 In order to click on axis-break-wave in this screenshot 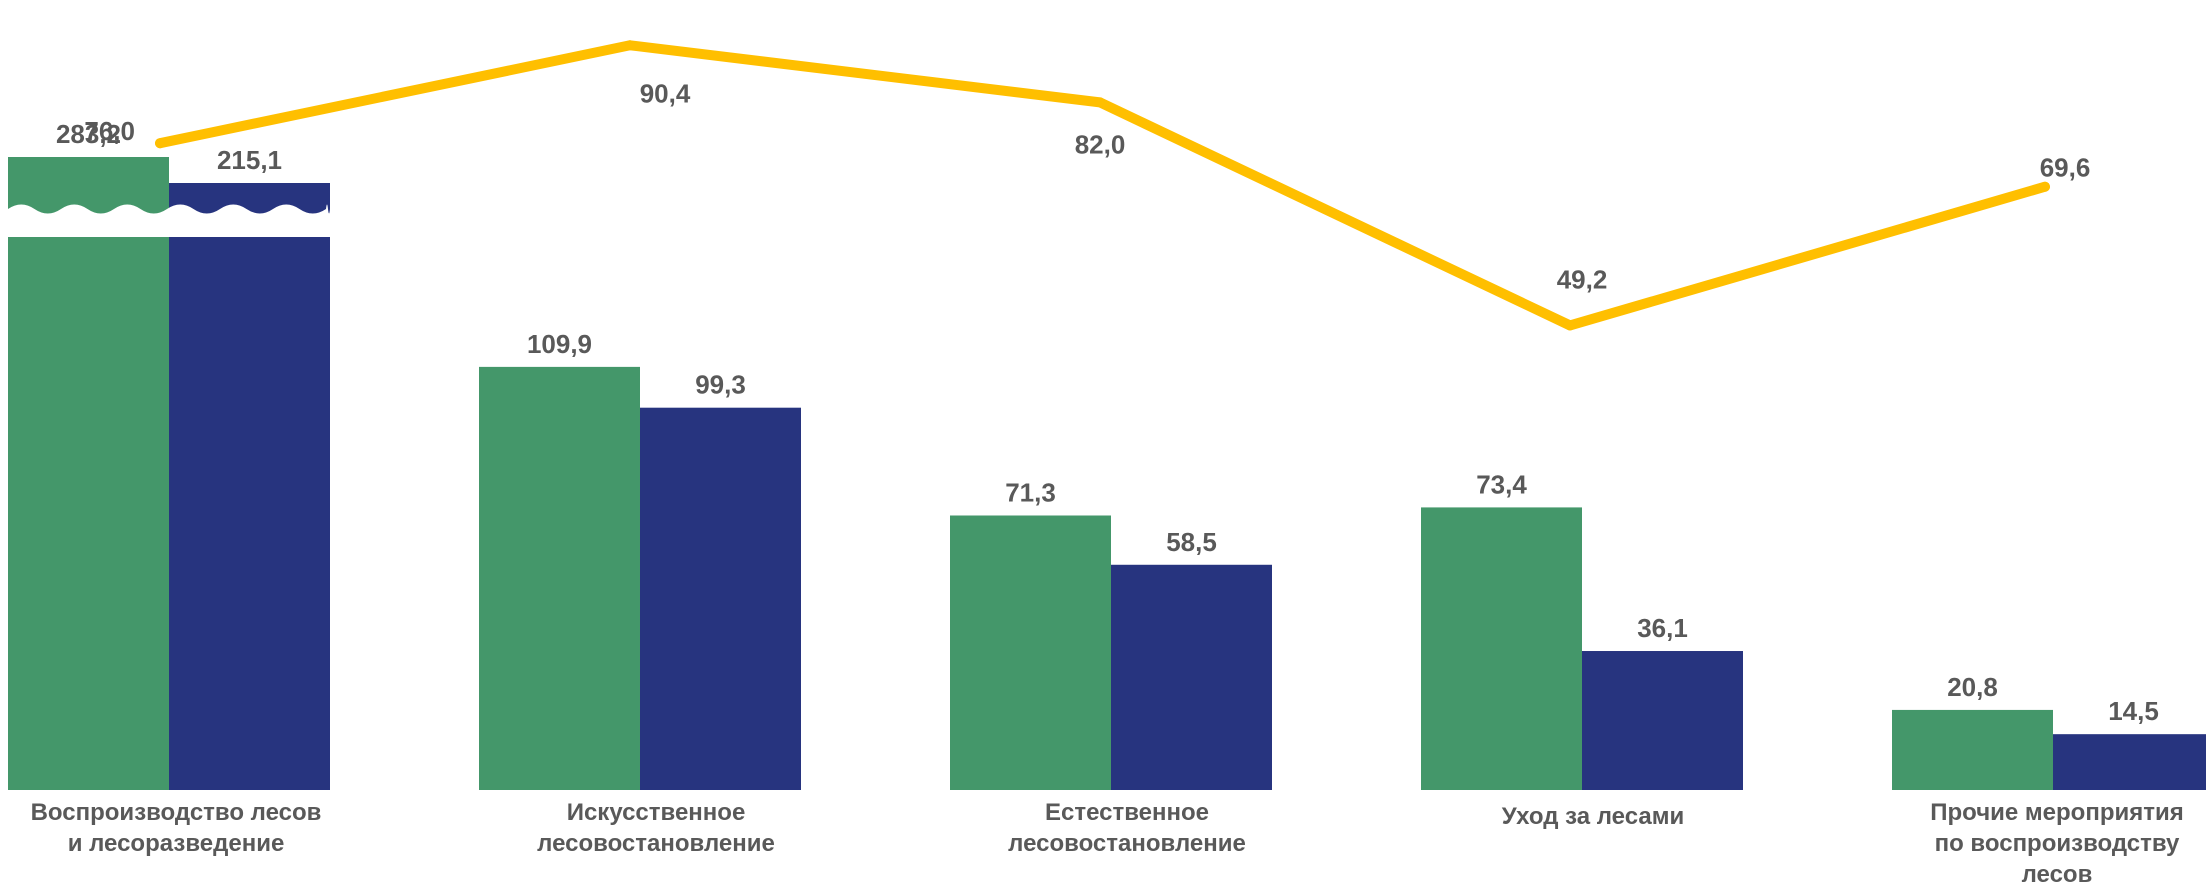, I will do `click(170, 222)`.